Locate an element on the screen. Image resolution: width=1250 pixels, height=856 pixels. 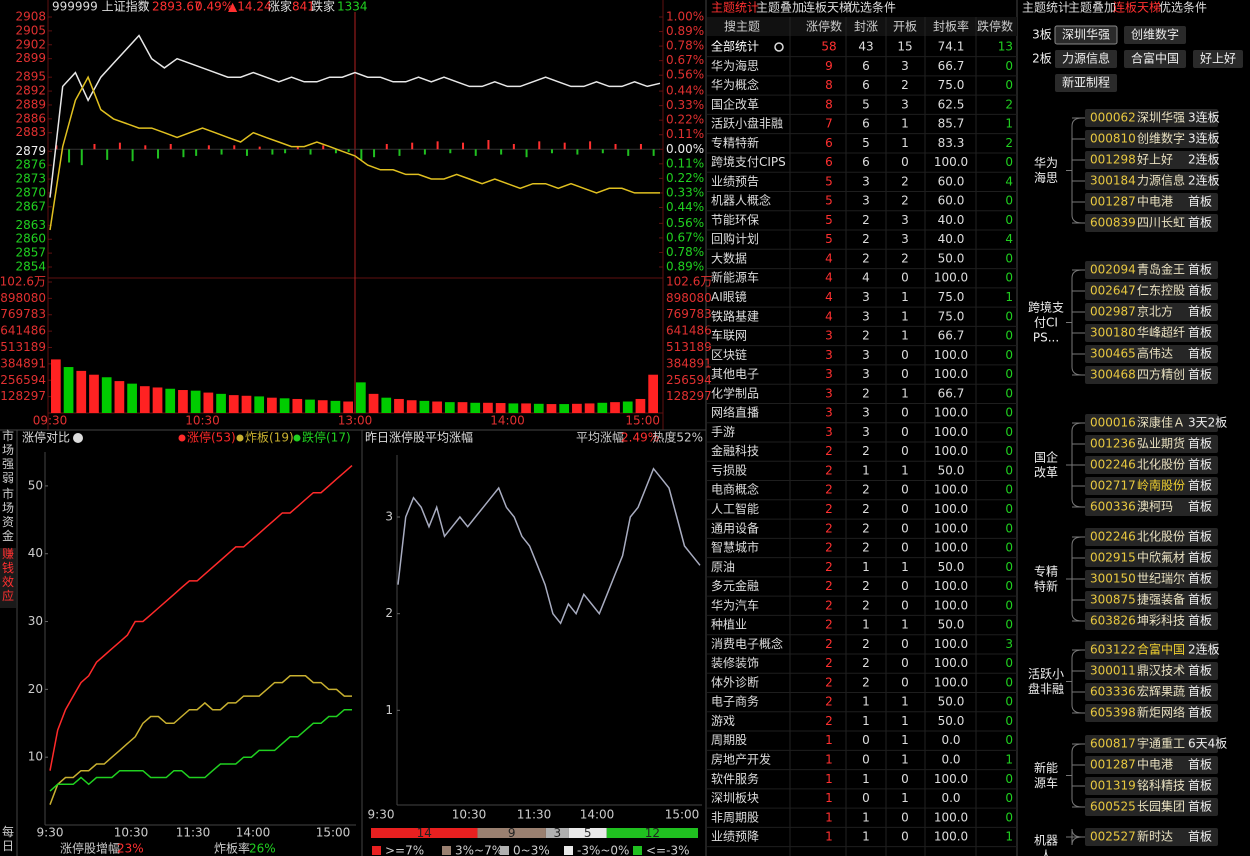
theme-name: 新能源车 is located at coordinates (735, 277).